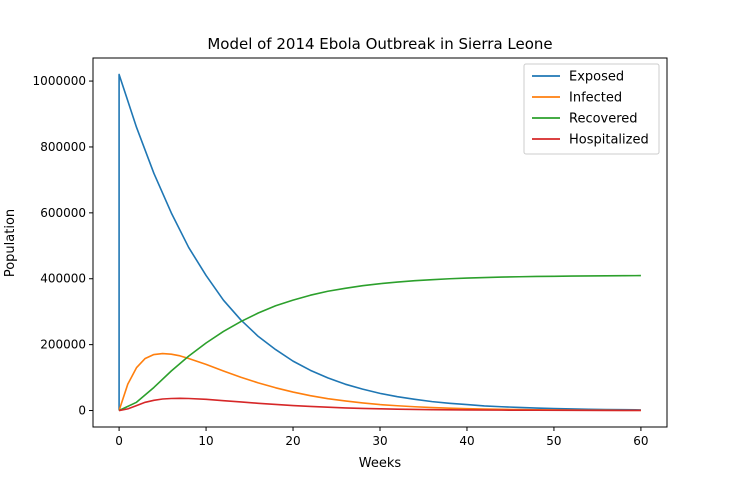 The width and height of the screenshot is (740, 480). What do you see at coordinates (595, 98) in the screenshot?
I see `legend-label-infected: Infected` at bounding box center [595, 98].